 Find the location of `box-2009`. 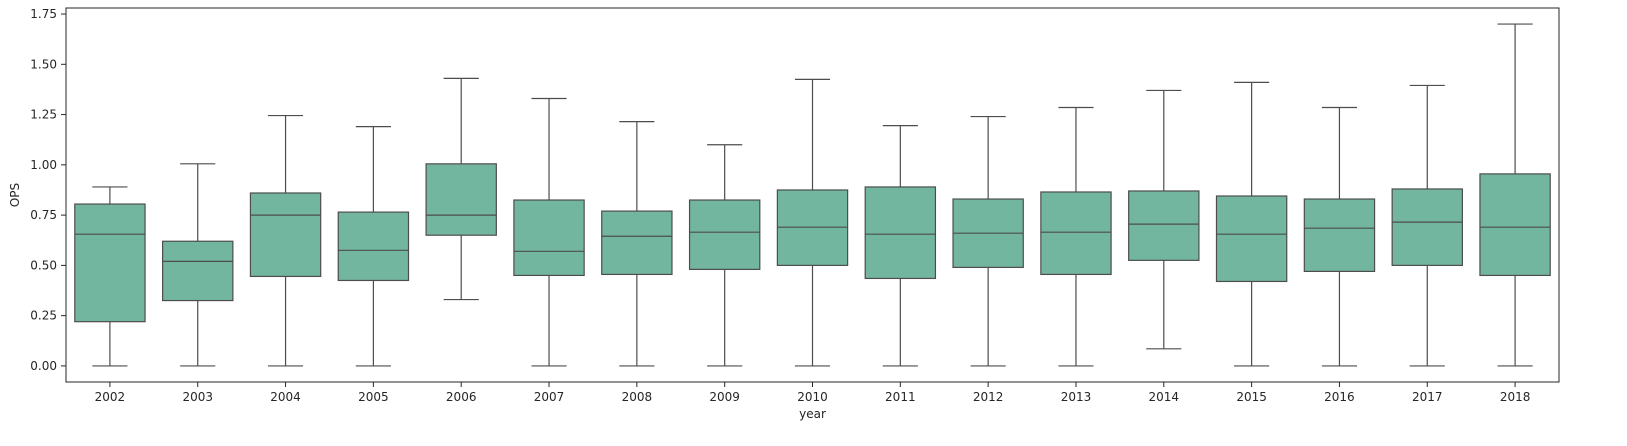

box-2009 is located at coordinates (724, 255).